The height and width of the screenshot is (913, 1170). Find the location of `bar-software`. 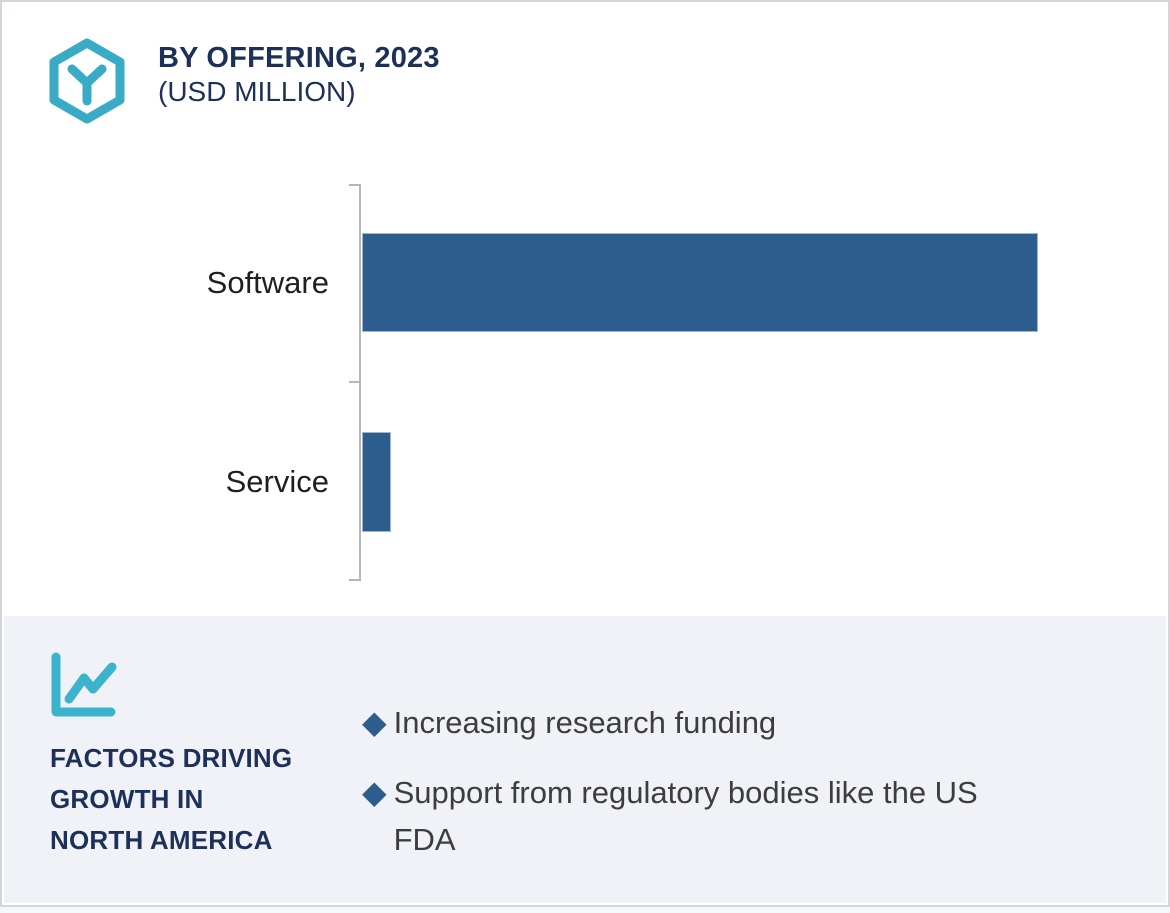

bar-software is located at coordinates (700, 282).